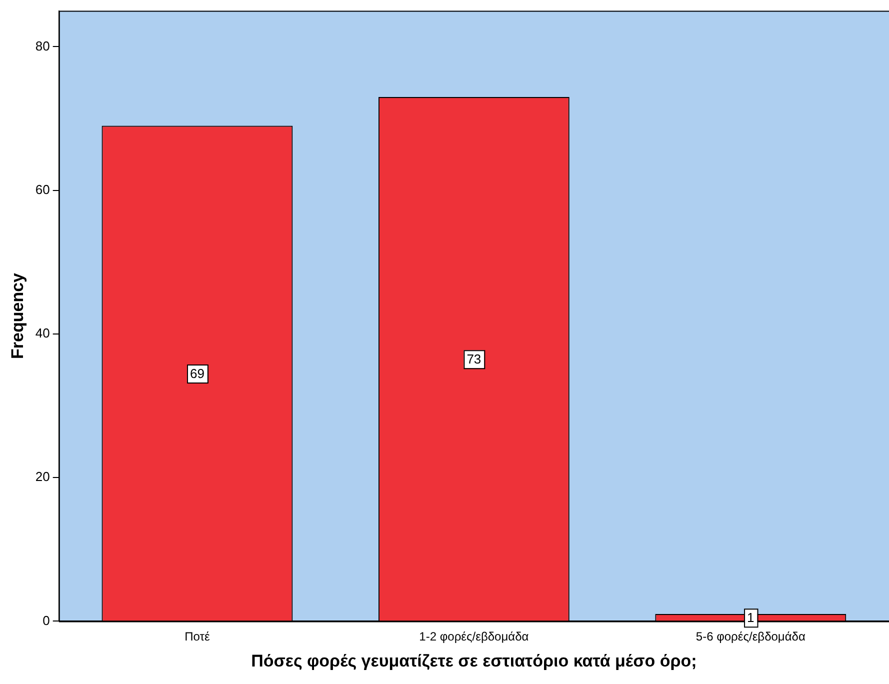 The height and width of the screenshot is (684, 889). Describe the element at coordinates (42, 333) in the screenshot. I see `y-tick-label: 40` at that location.